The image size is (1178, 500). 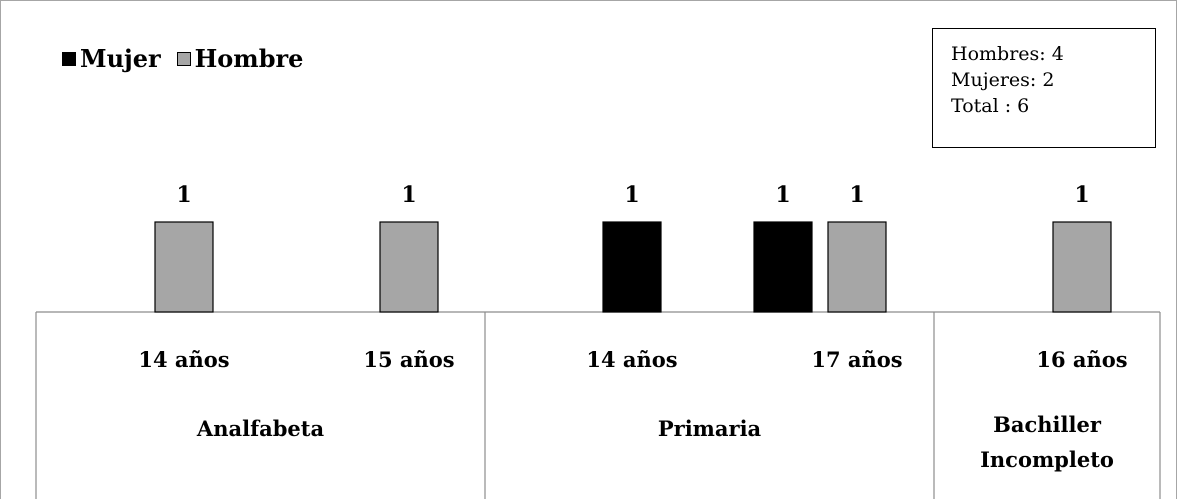 I want to click on legend-label-mujer: Mujer, so click(x=120, y=58).